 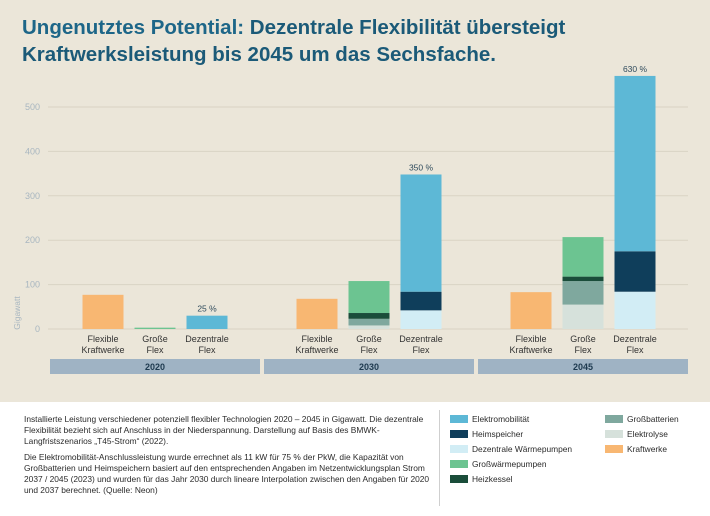 I want to click on bar-annotation: 25 %, so click(x=207, y=309).